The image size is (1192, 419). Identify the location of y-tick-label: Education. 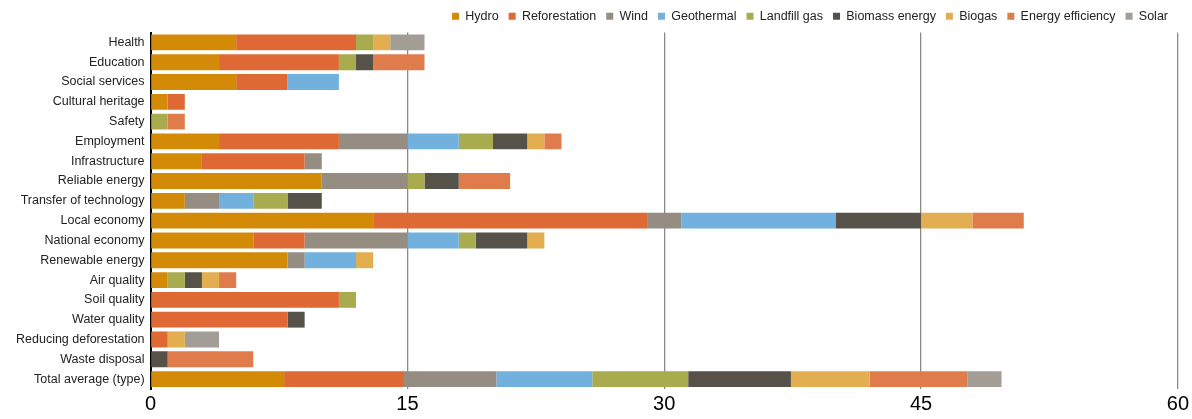
(116, 61).